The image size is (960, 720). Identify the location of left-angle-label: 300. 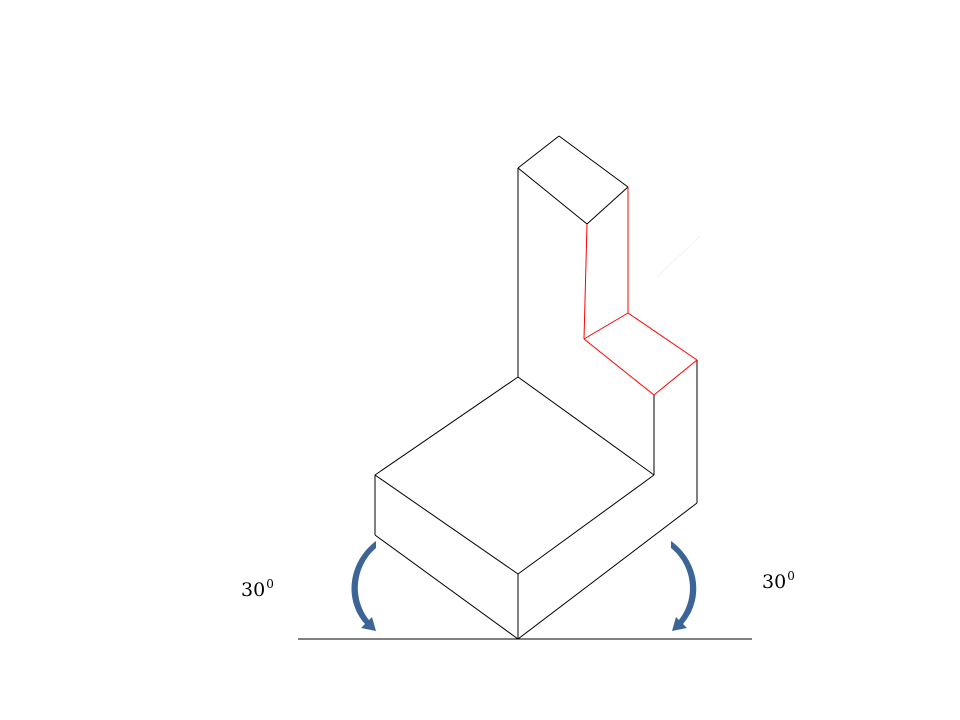
(257, 589).